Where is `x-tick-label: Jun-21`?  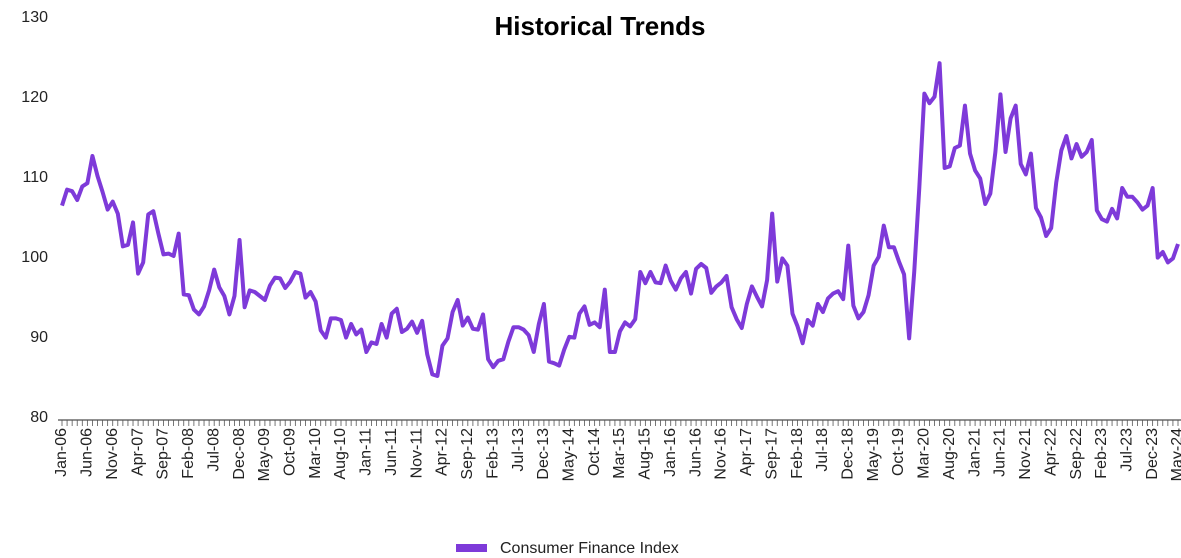 x-tick-label: Jun-21 is located at coordinates (1000, 452).